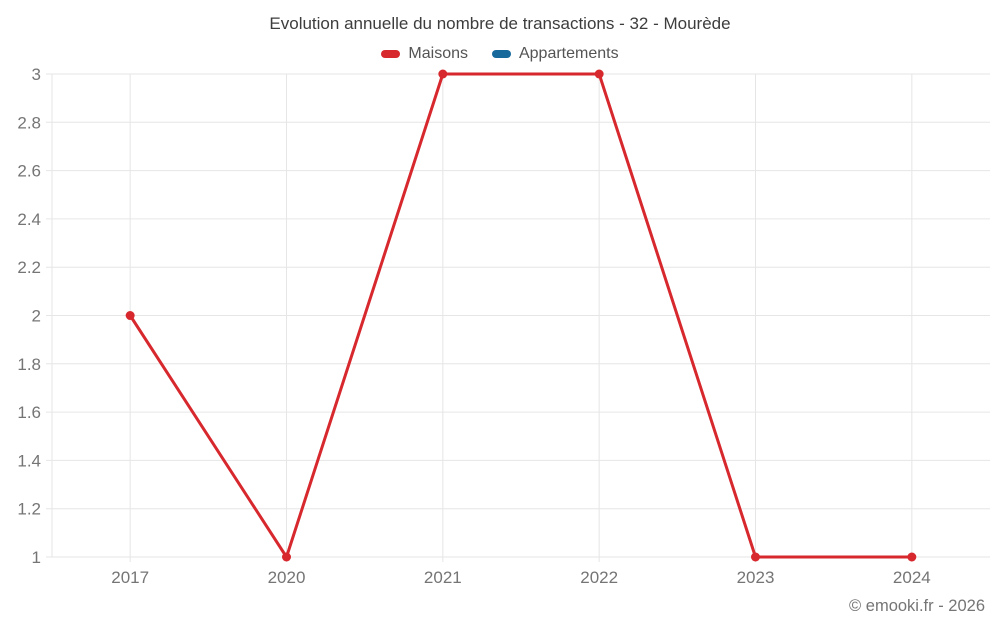 The image size is (1000, 625). I want to click on maisons-color-swatch, so click(391, 54).